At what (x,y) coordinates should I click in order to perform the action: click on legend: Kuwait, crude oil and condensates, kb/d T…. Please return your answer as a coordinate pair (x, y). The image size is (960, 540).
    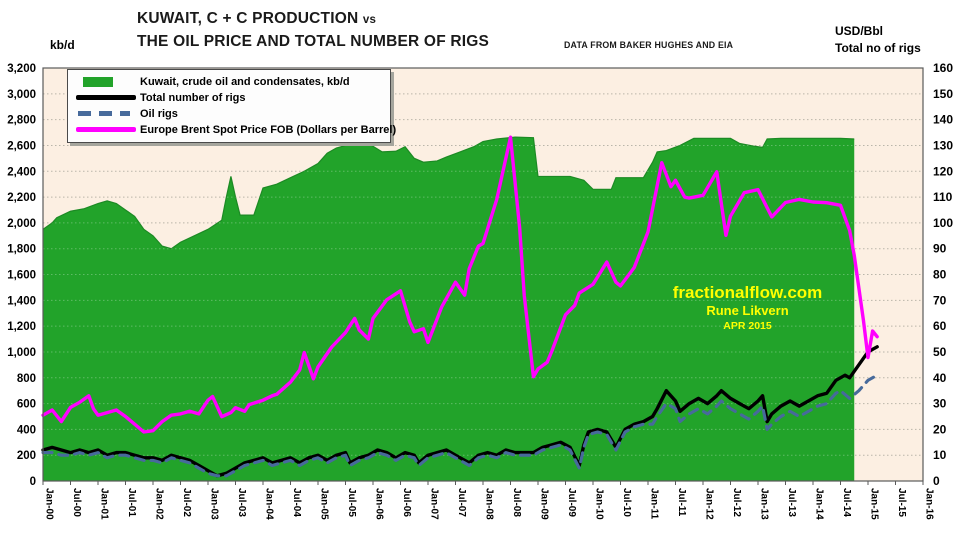
    Looking at the image, I should click on (231, 106).